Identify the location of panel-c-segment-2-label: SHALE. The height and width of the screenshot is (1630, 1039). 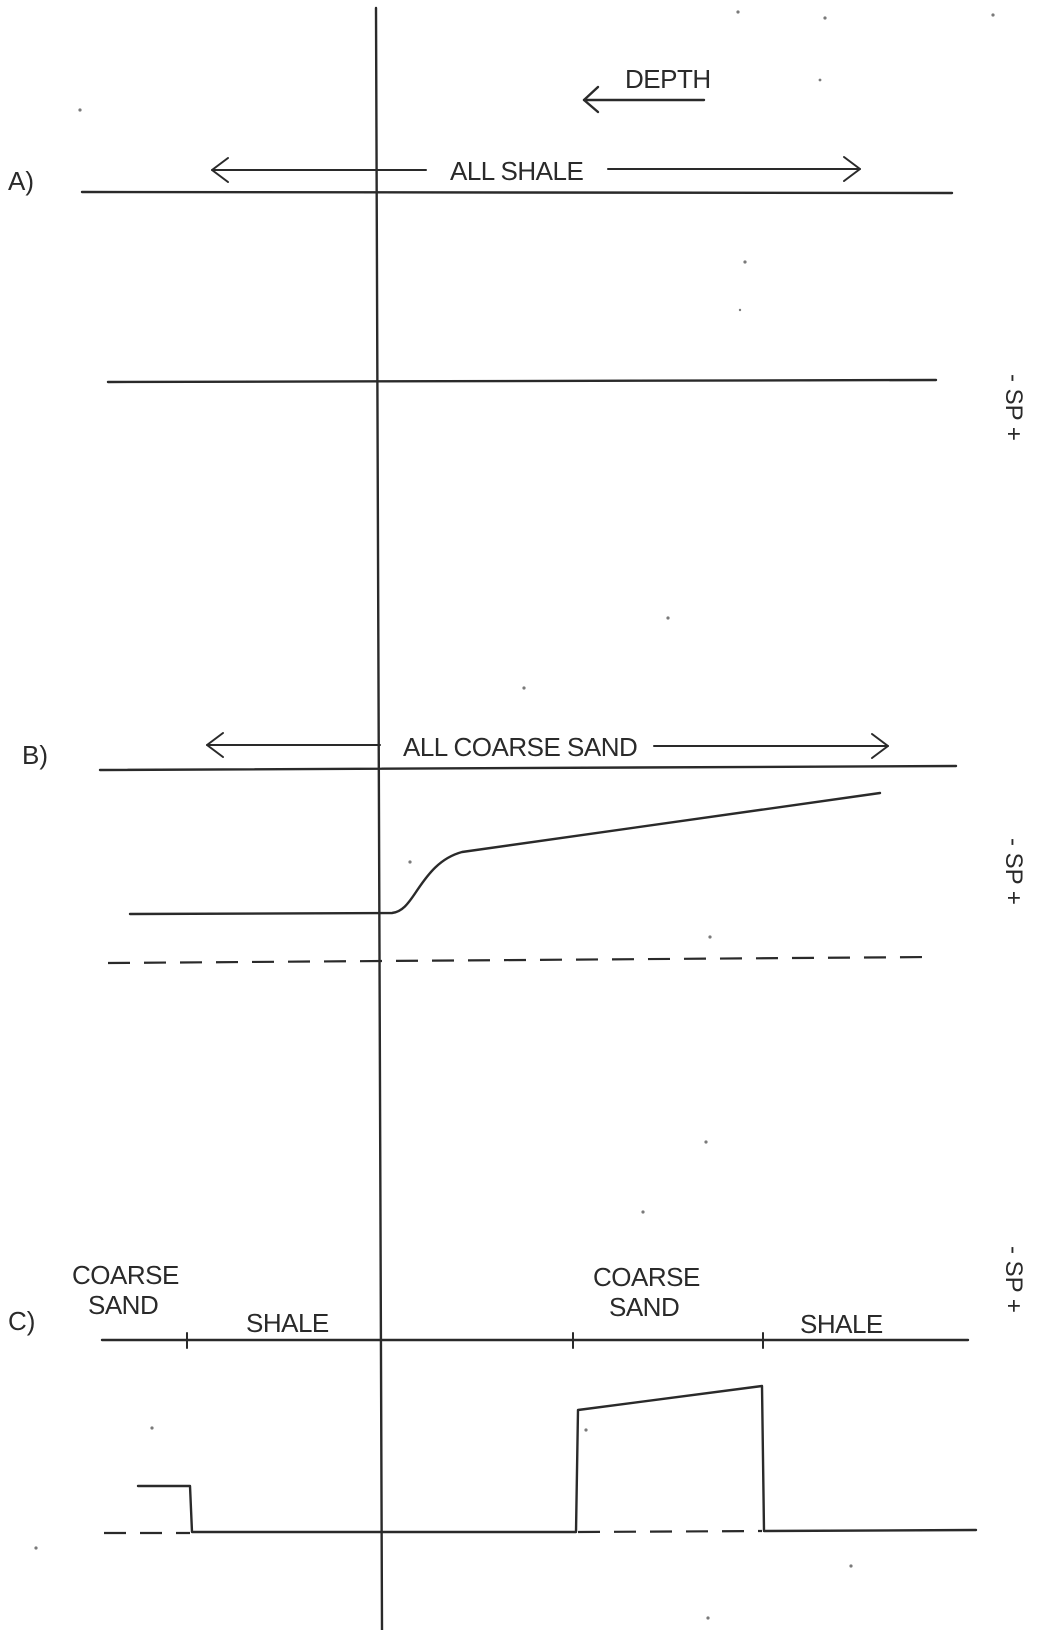
(287, 1323).